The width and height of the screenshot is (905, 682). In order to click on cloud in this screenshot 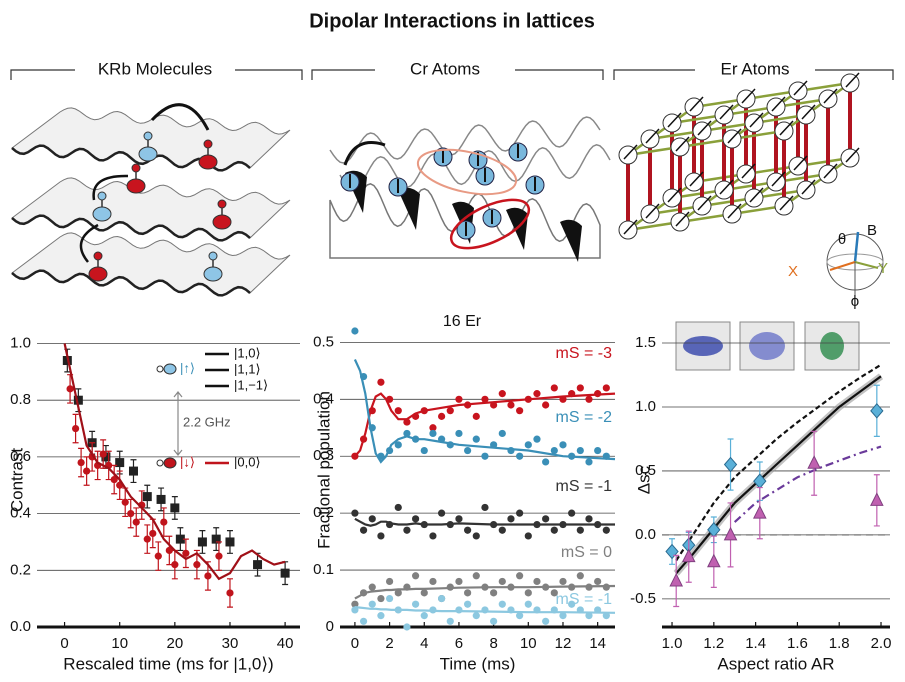, I will do `click(832, 346)`.